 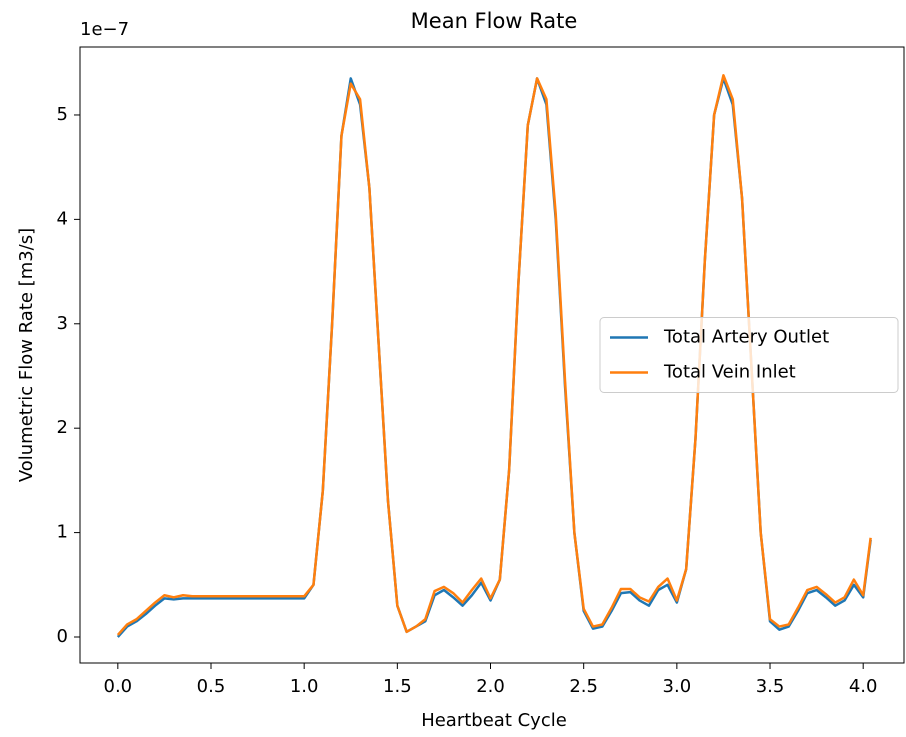 I want to click on legend-label: Total Artery Outlet, so click(x=746, y=337).